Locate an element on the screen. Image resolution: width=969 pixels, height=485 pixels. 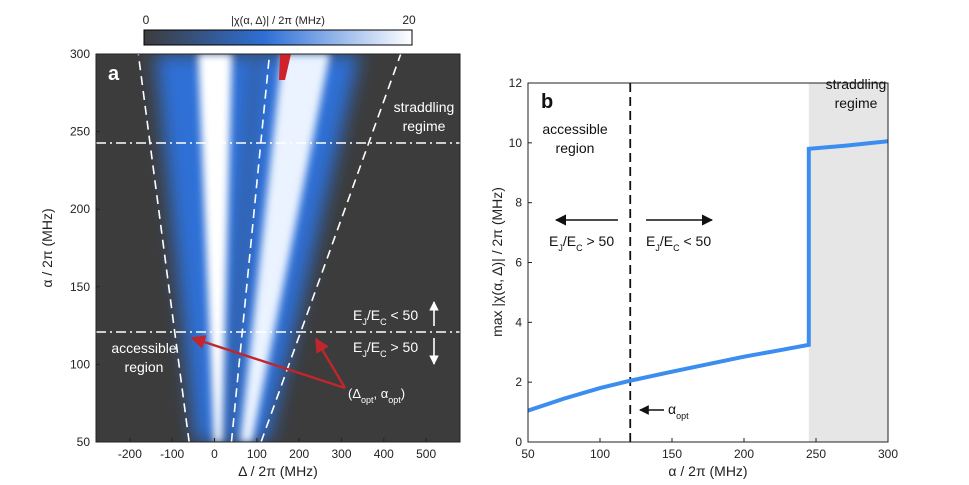
colorbar: 0 20 |χ(α, Δ)| / 2π (MHz) is located at coordinates (279, 29).